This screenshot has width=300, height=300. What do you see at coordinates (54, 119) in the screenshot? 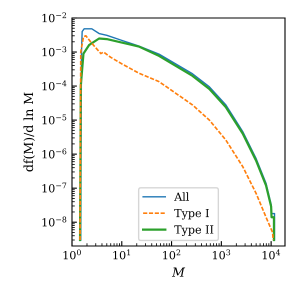
I see `y-tick-label: 10$^{−5}$` at bounding box center [54, 119].